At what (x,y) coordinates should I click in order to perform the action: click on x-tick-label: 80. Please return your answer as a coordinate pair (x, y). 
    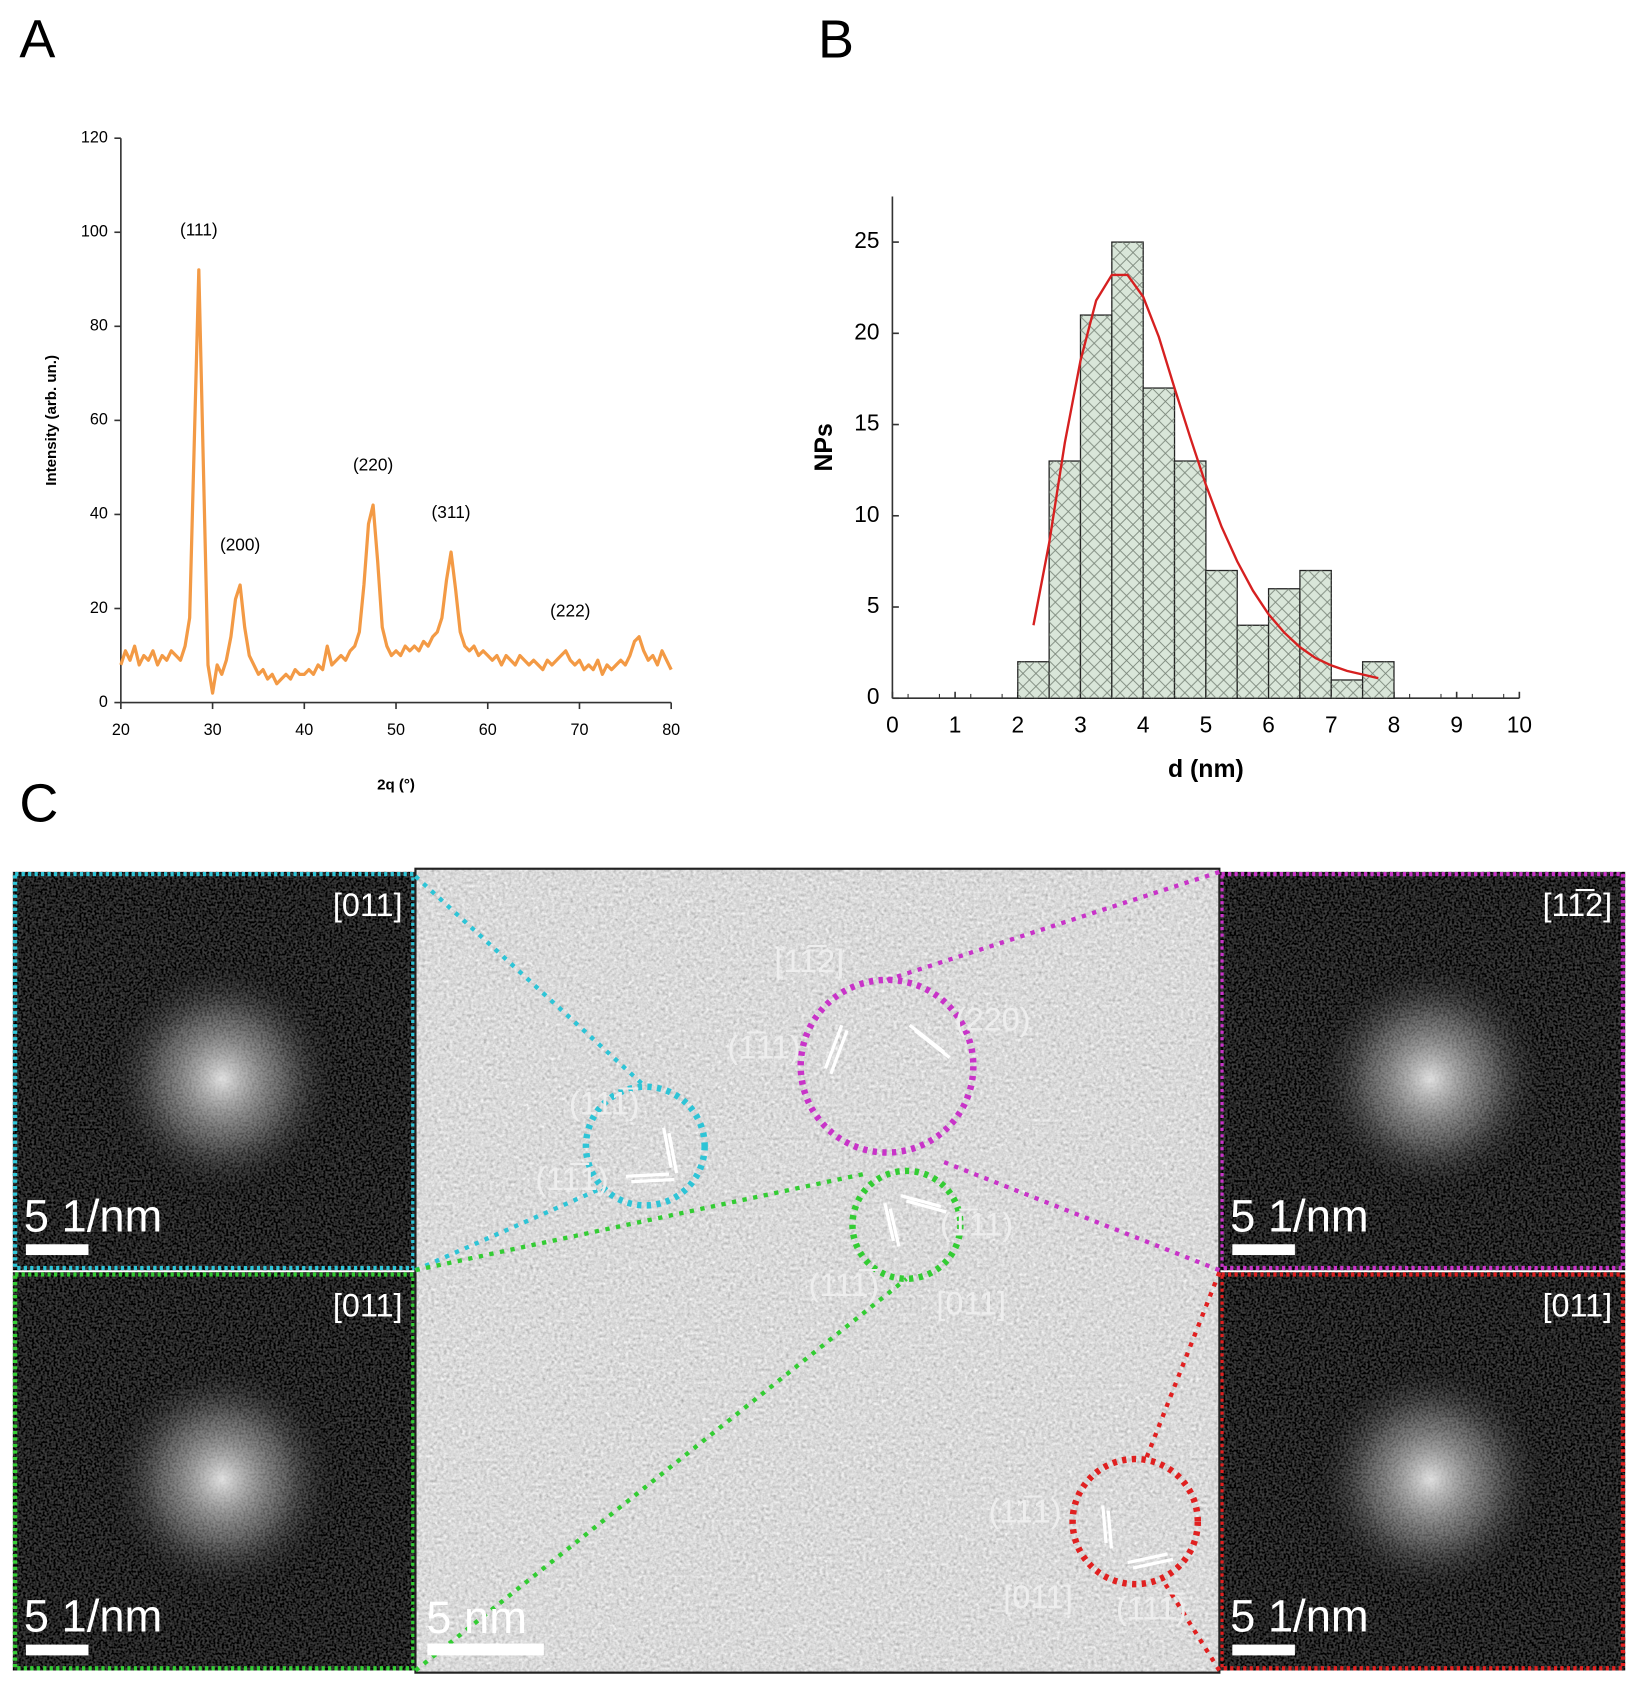
    Looking at the image, I should click on (671, 730).